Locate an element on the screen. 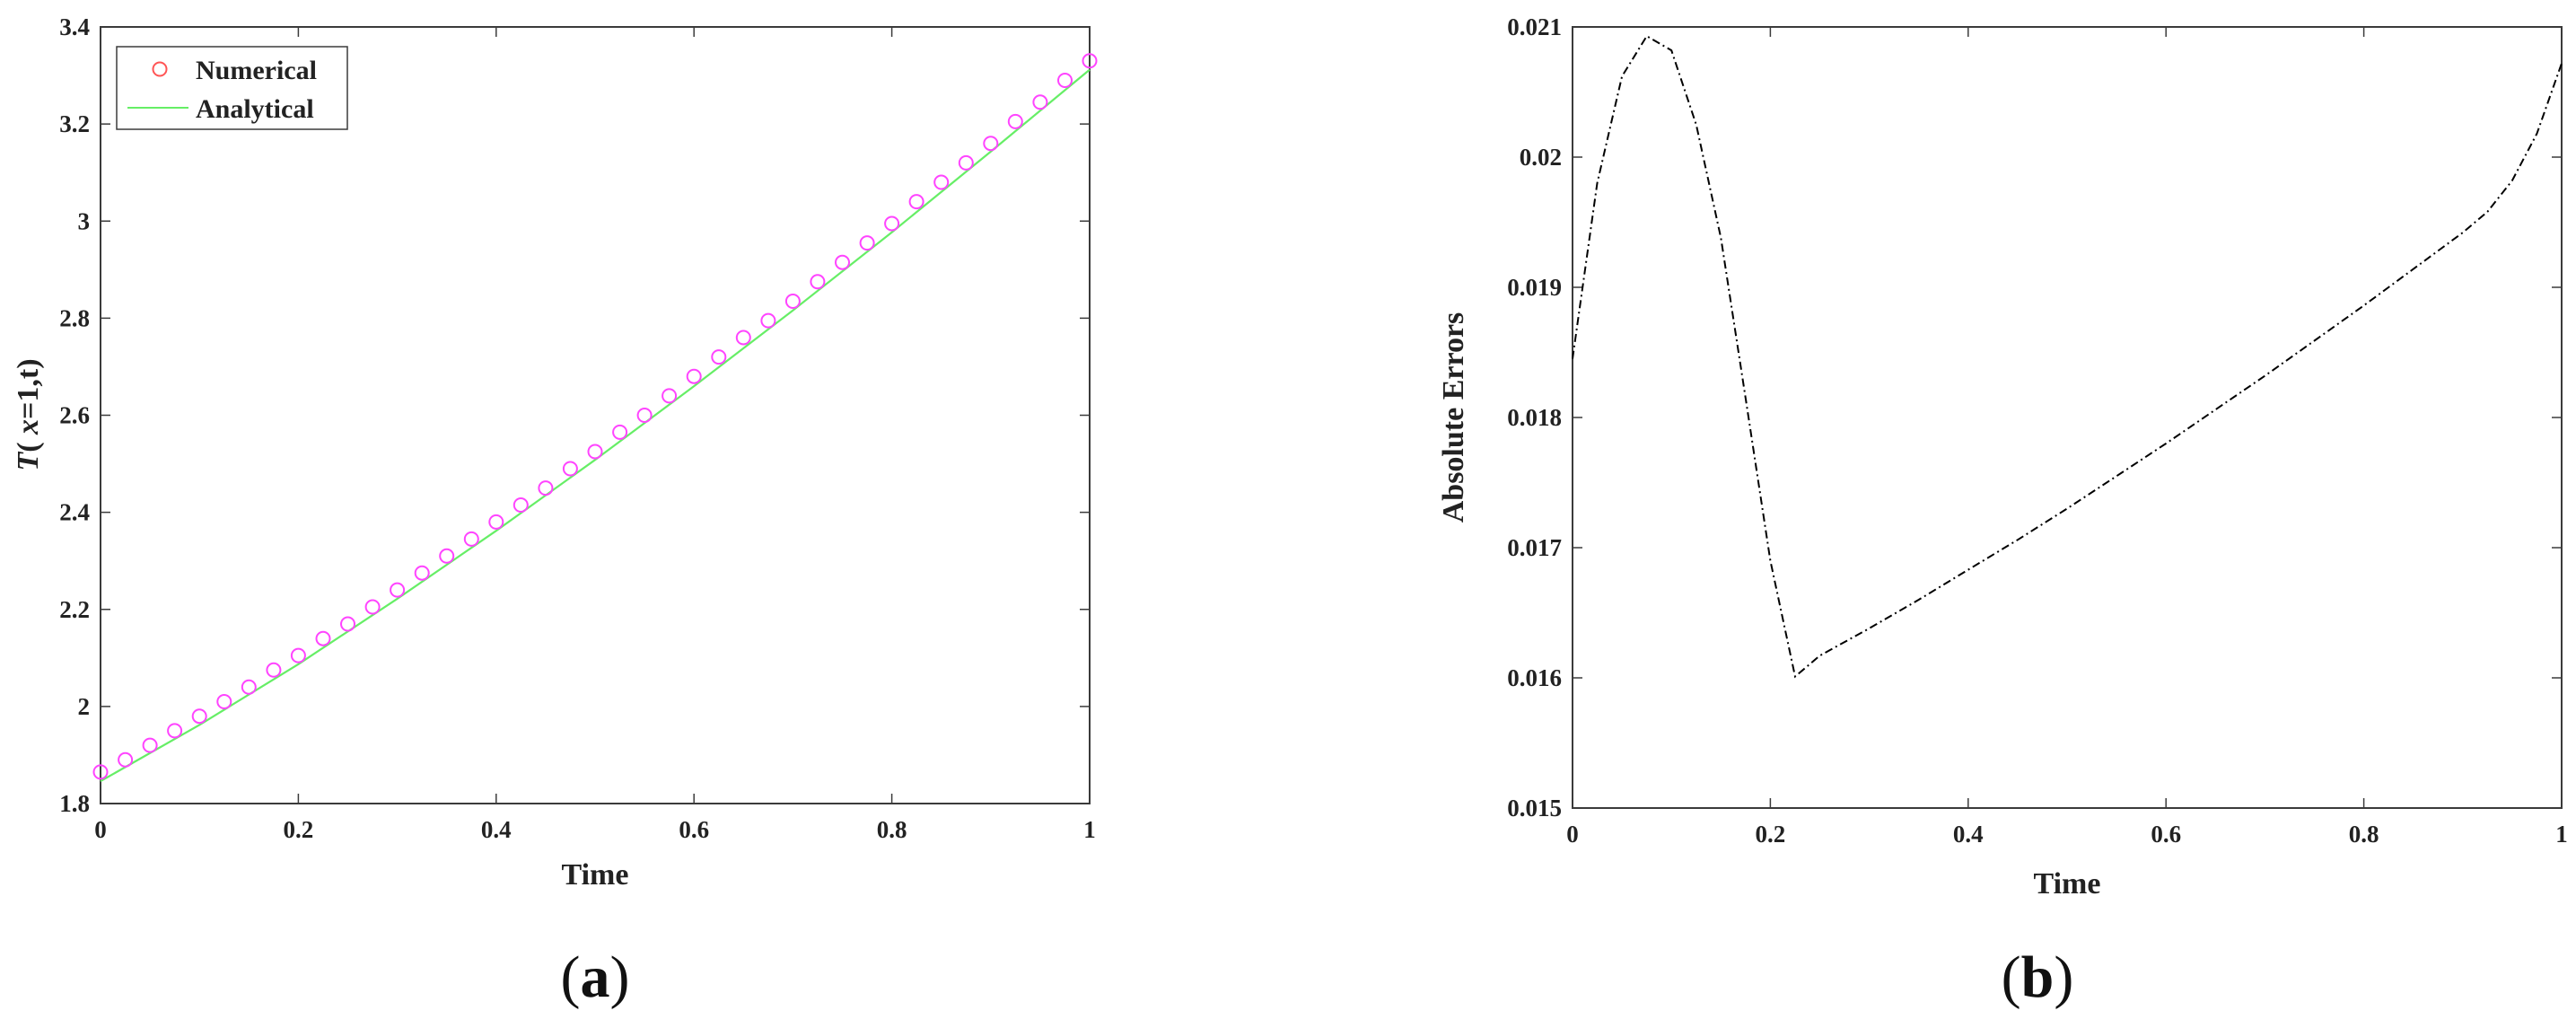 The width and height of the screenshot is (2576, 1028). panel-label-b: (b) is located at coordinates (2038, 978).